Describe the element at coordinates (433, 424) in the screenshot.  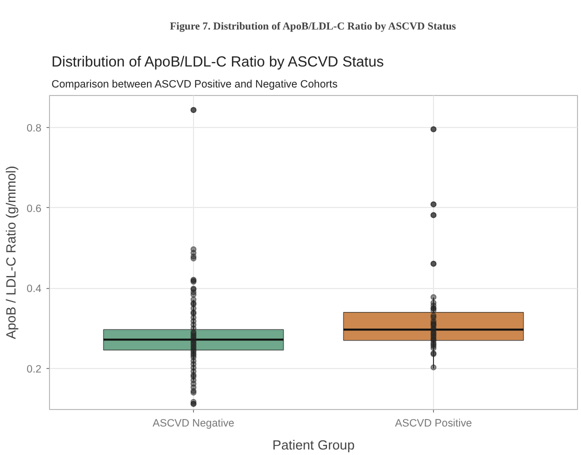
I see `x-tick-label: ASCVD Positive` at that location.